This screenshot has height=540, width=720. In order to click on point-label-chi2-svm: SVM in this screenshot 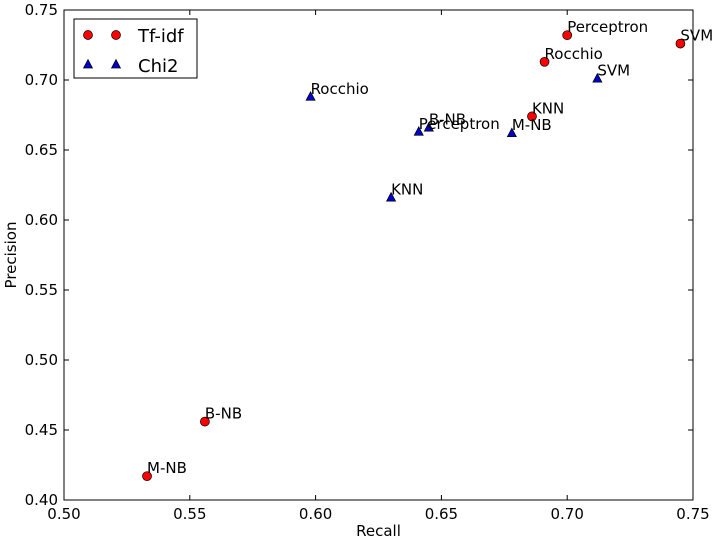, I will do `click(613, 71)`.